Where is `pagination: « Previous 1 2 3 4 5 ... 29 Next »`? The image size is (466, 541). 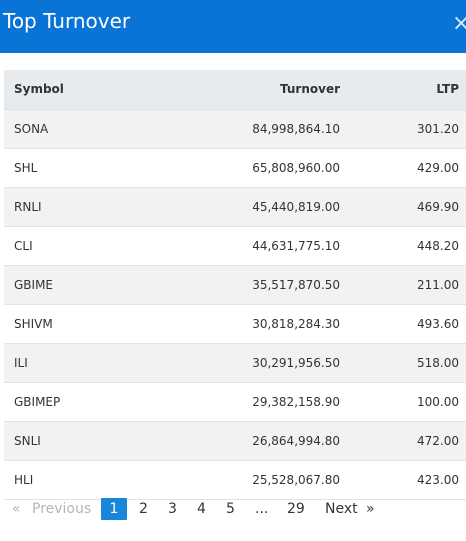
pagination: « Previous 1 2 3 4 5 ... 29 Next » is located at coordinates (233, 510).